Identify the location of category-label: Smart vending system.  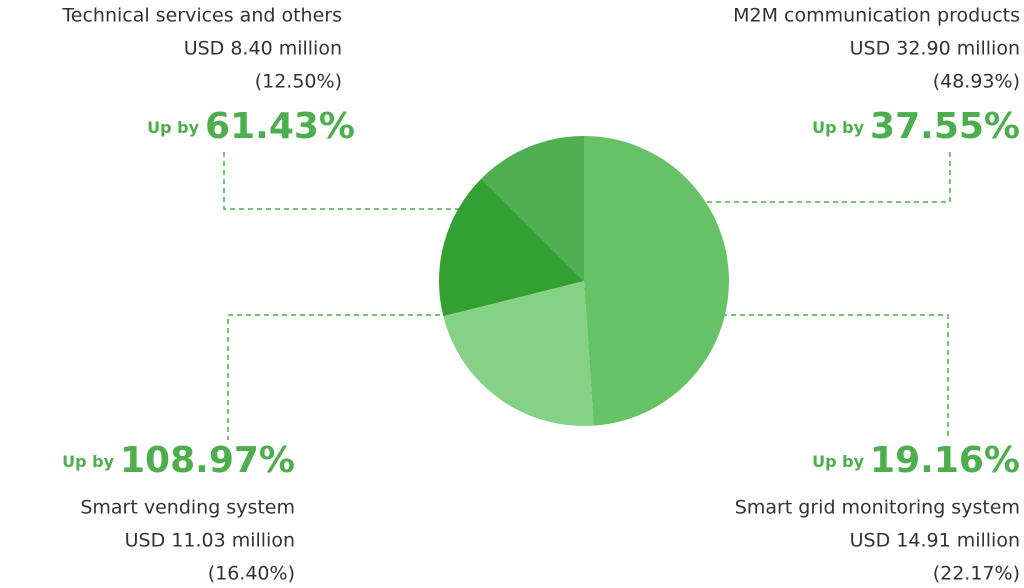
(187, 508).